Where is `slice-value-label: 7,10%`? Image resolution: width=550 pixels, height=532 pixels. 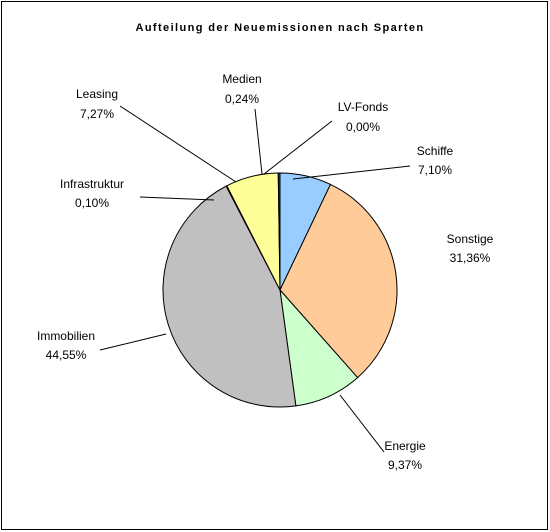 slice-value-label: 7,10% is located at coordinates (435, 170).